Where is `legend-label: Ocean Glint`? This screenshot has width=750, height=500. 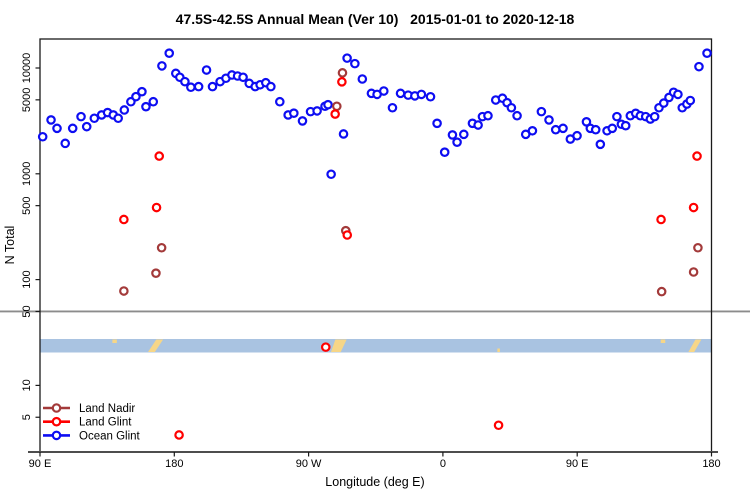
legend-label: Ocean Glint is located at coordinates (110, 436).